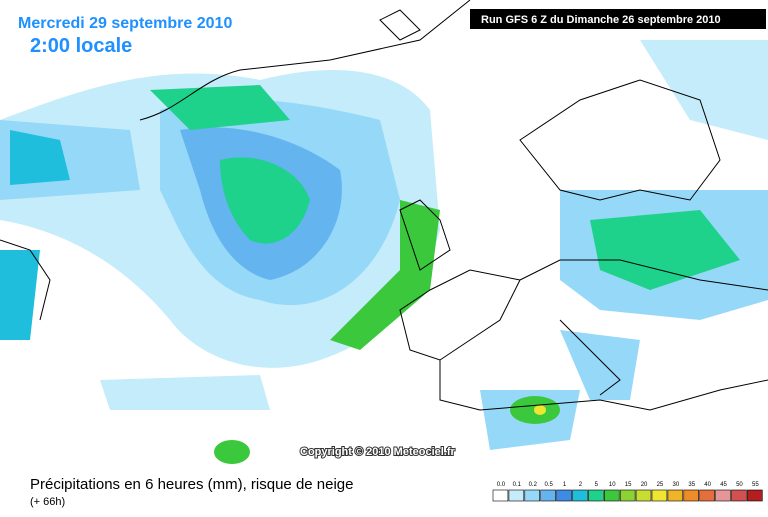  What do you see at coordinates (581, 485) in the screenshot?
I see `legend-label: 2` at bounding box center [581, 485].